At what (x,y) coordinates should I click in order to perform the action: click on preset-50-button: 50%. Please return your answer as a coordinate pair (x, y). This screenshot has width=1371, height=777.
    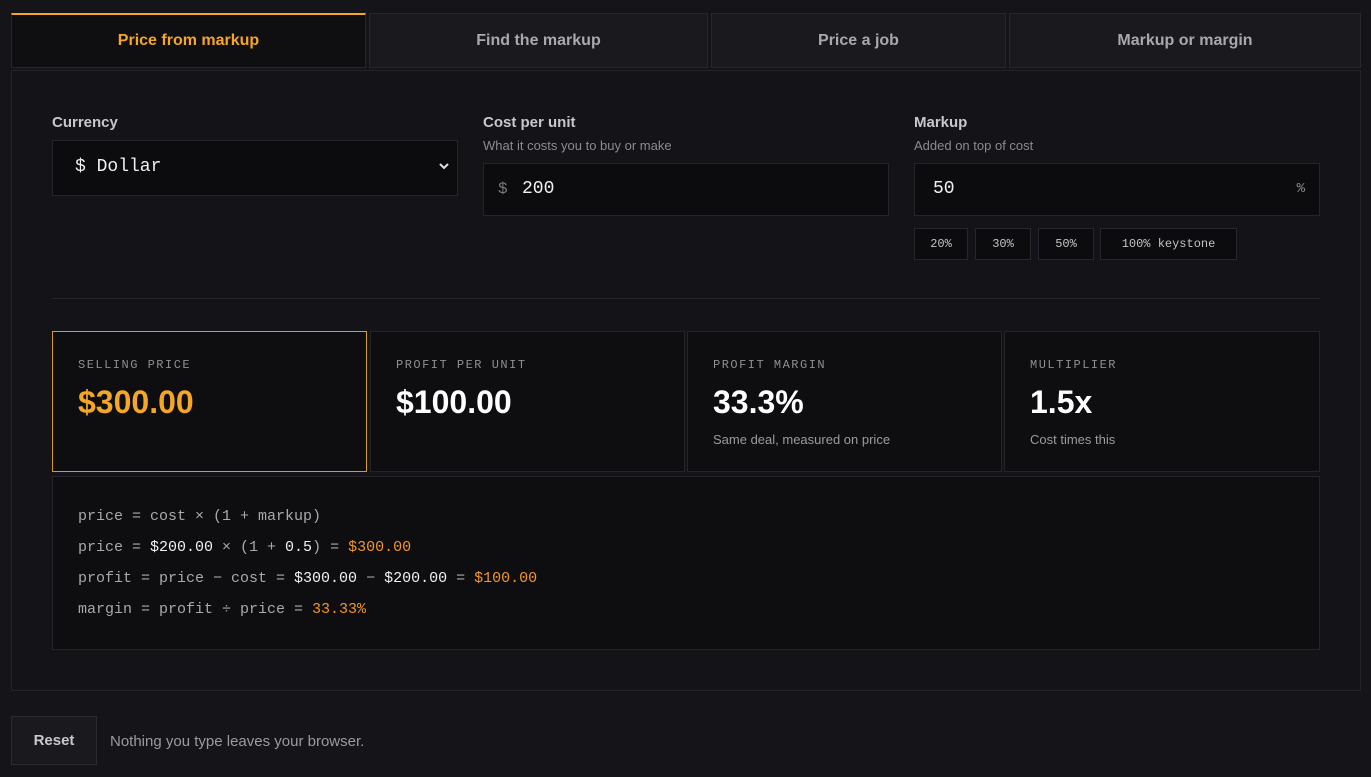
    Looking at the image, I should click on (1066, 244).